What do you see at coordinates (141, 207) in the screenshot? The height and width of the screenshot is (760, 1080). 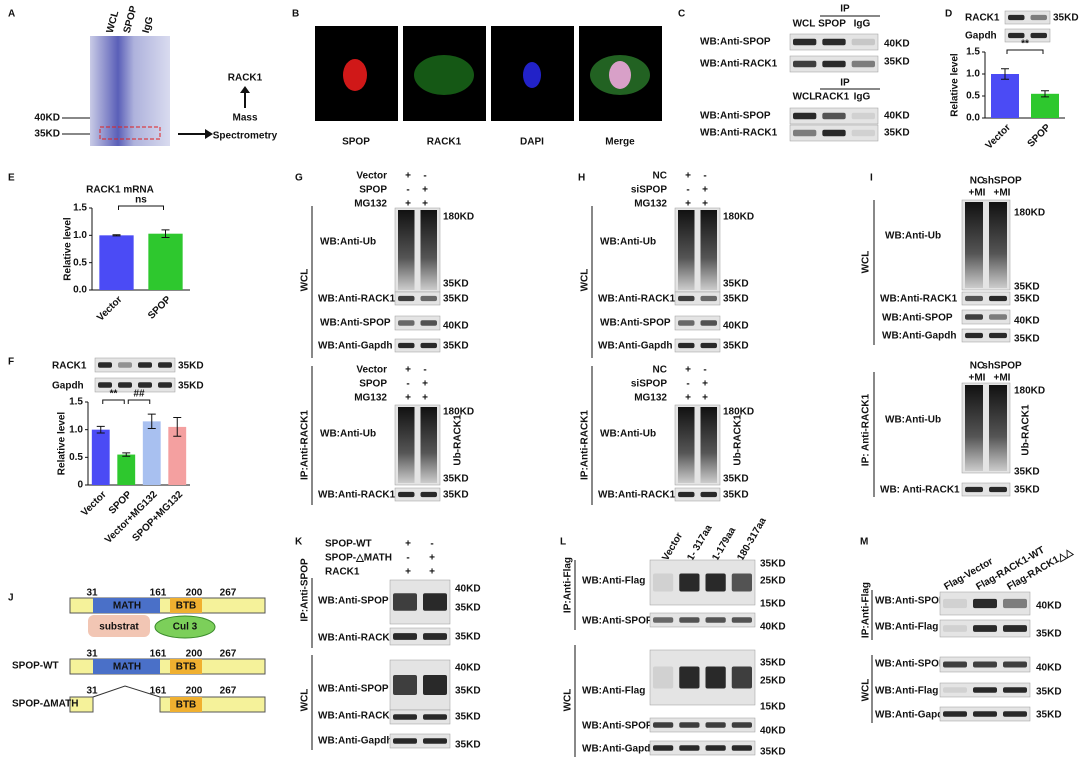 I see `significance-bracket` at bounding box center [141, 207].